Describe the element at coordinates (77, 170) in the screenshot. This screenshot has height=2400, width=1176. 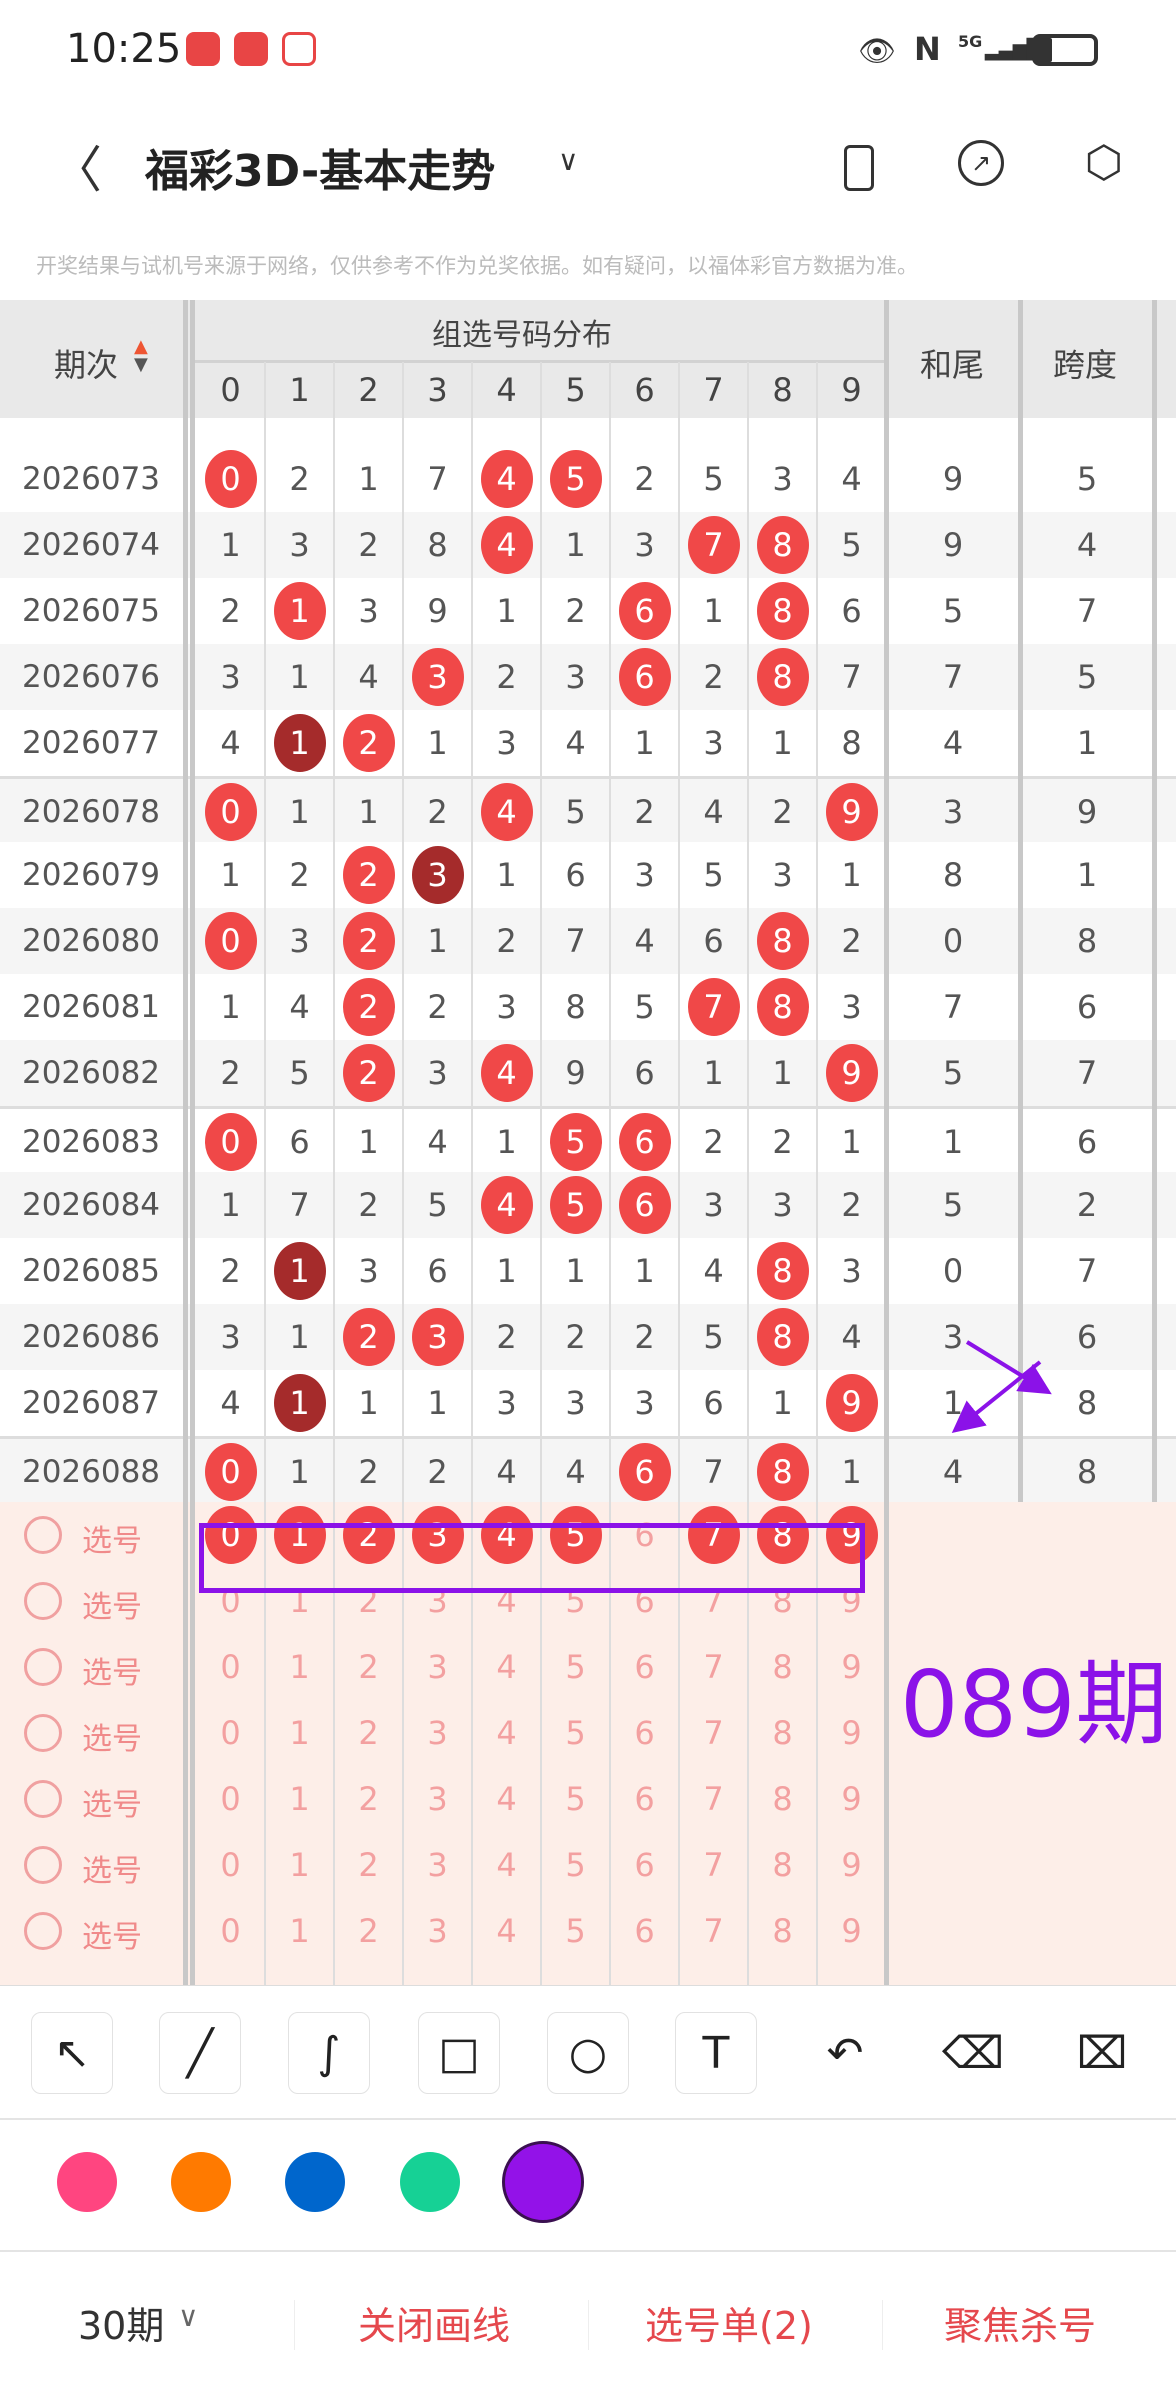
I see `back-icon: 〈` at that location.